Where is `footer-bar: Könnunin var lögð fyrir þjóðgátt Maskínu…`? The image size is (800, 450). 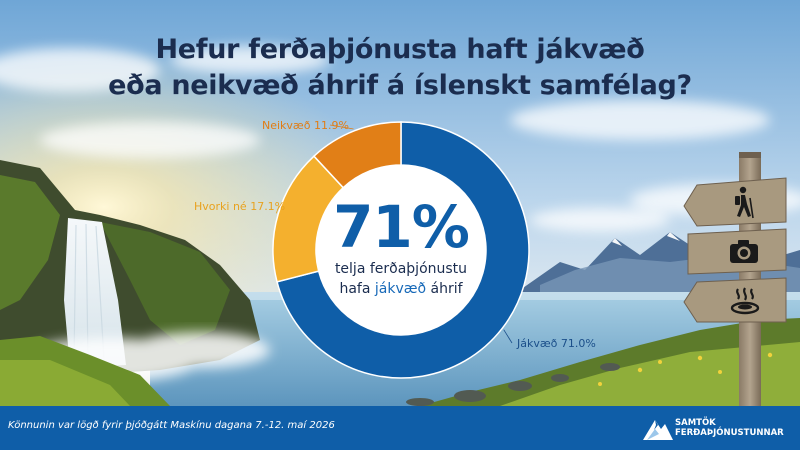 footer-bar: Könnunin var lögð fyrir þjóðgátt Maskínu… is located at coordinates (400, 428).